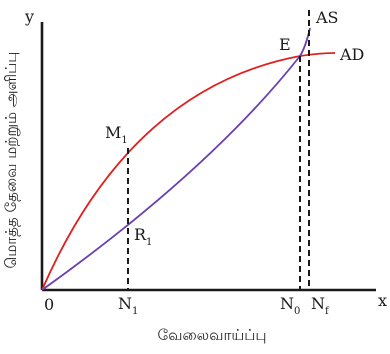 The width and height of the screenshot is (390, 354). Describe the element at coordinates (49, 304) in the screenshot. I see `origin-label: 0` at that location.